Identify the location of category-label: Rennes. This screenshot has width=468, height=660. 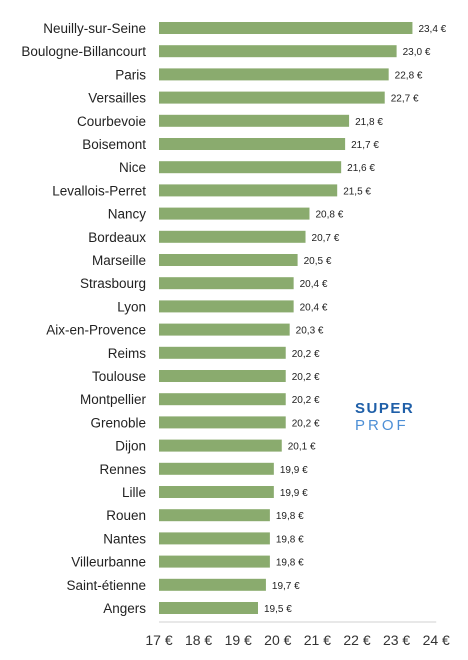
(122, 469).